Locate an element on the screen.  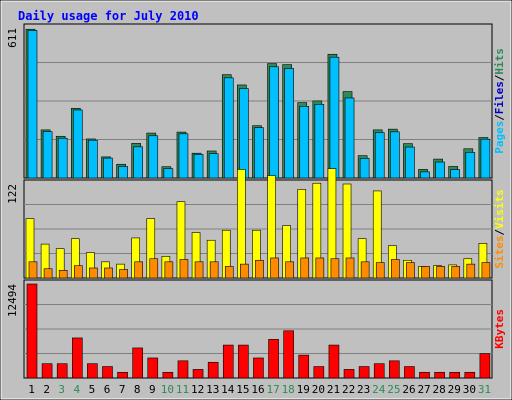
x-tick-label-day-31: 31 is located at coordinates (484, 389).